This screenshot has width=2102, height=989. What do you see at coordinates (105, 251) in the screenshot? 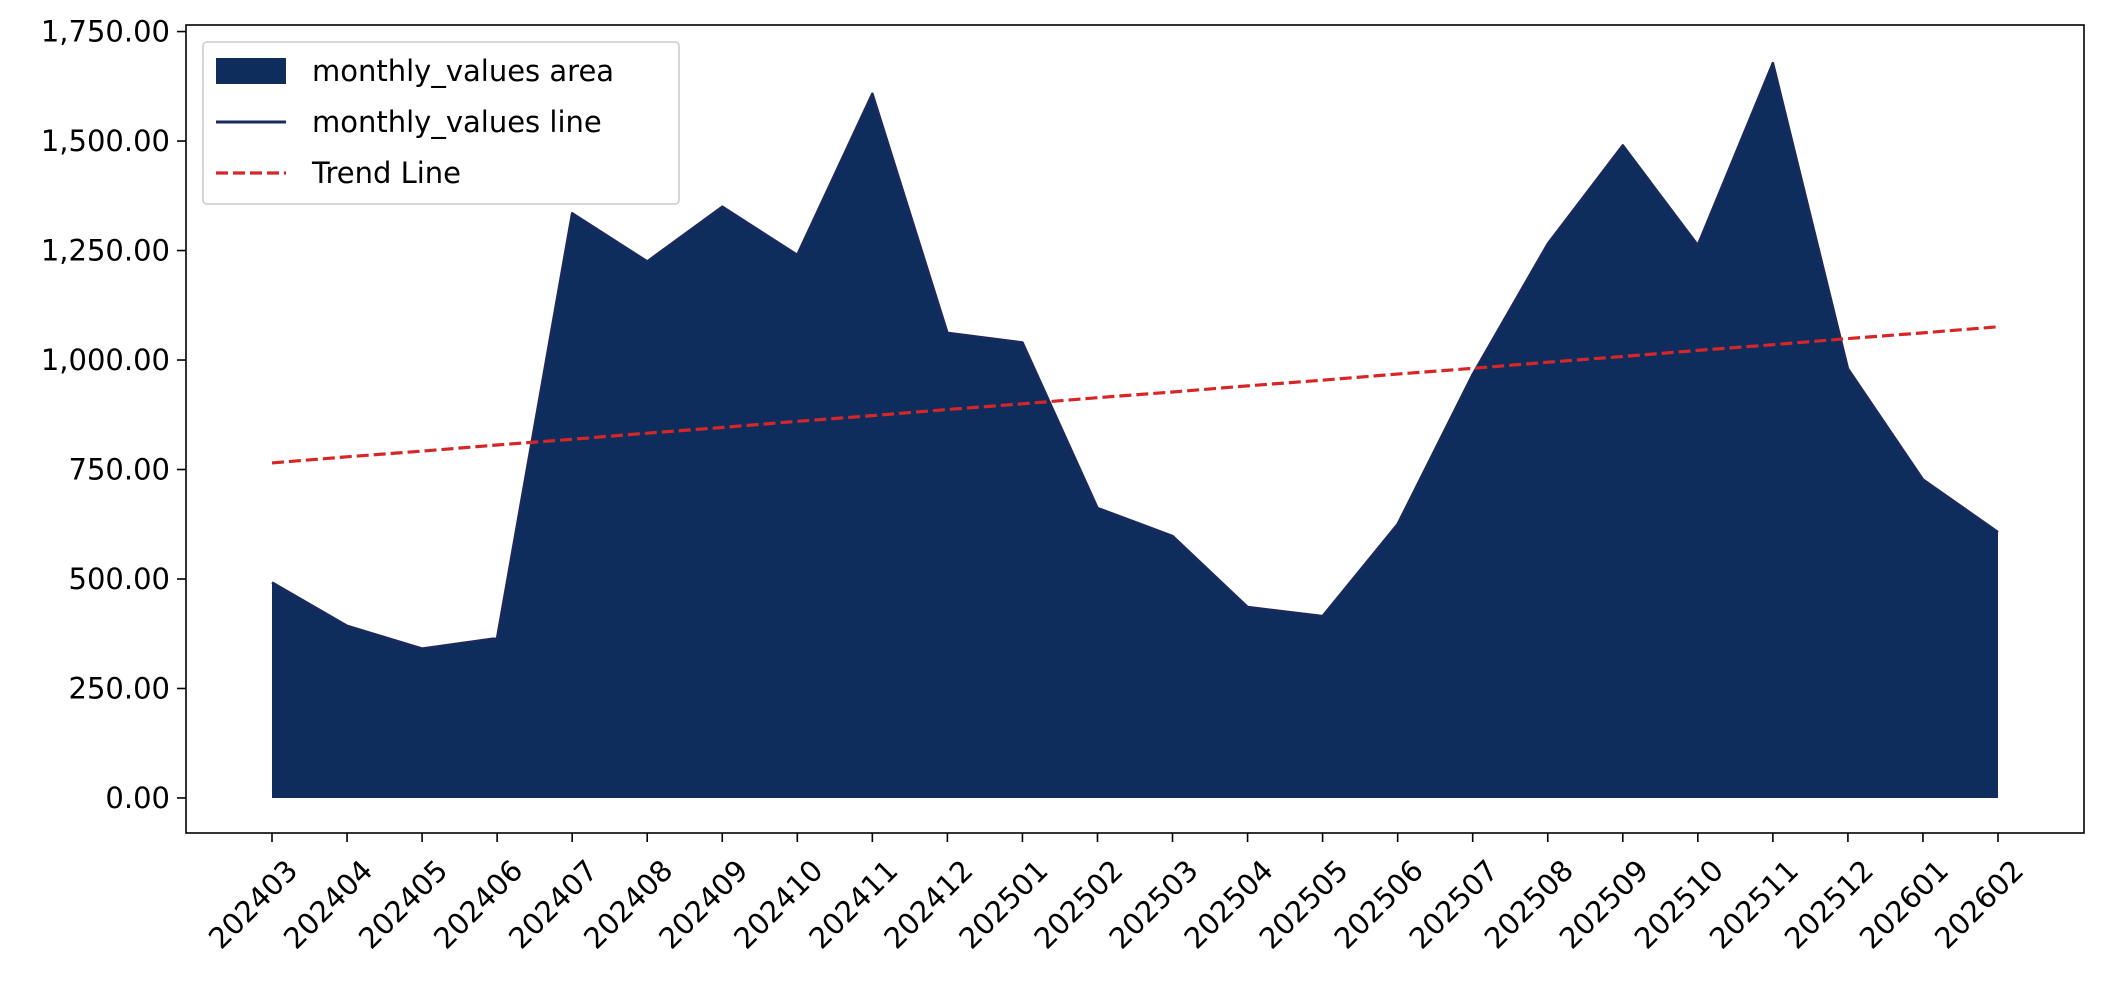
I see `y-tick-label: 1,250.00` at bounding box center [105, 251].